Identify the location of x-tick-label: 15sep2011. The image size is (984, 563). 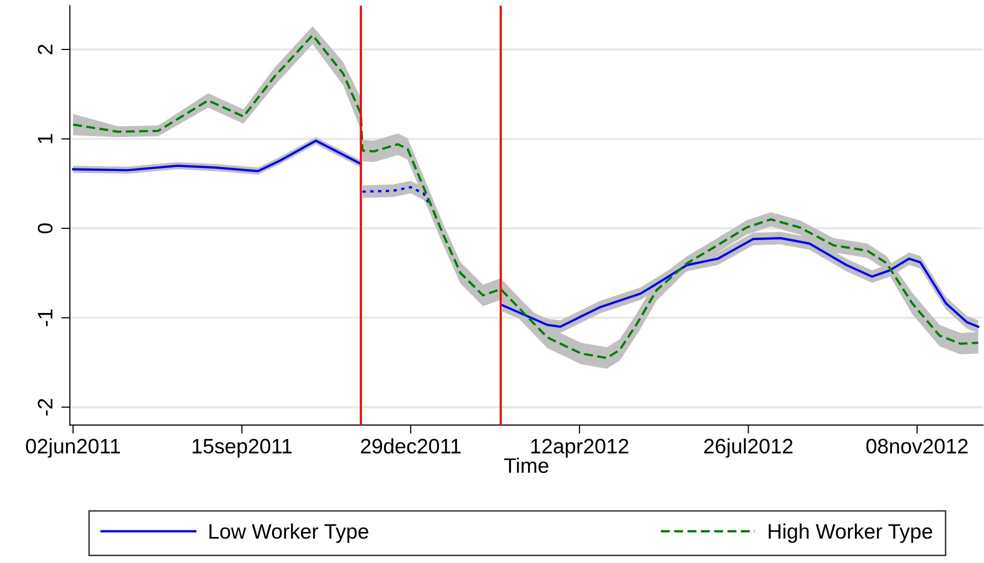
(242, 448).